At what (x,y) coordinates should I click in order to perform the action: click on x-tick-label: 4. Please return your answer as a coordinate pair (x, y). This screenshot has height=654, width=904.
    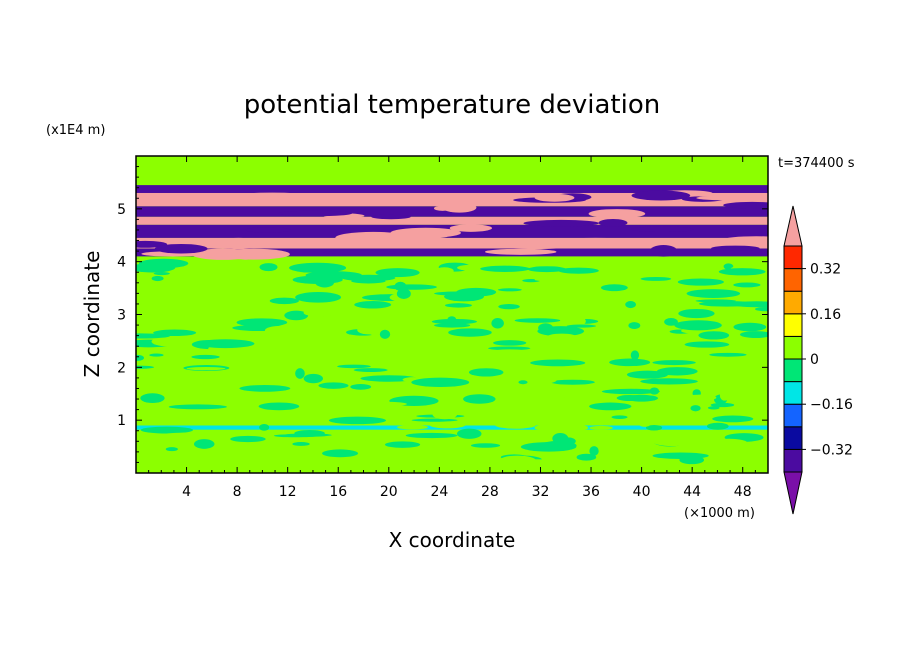
    Looking at the image, I should click on (186, 492).